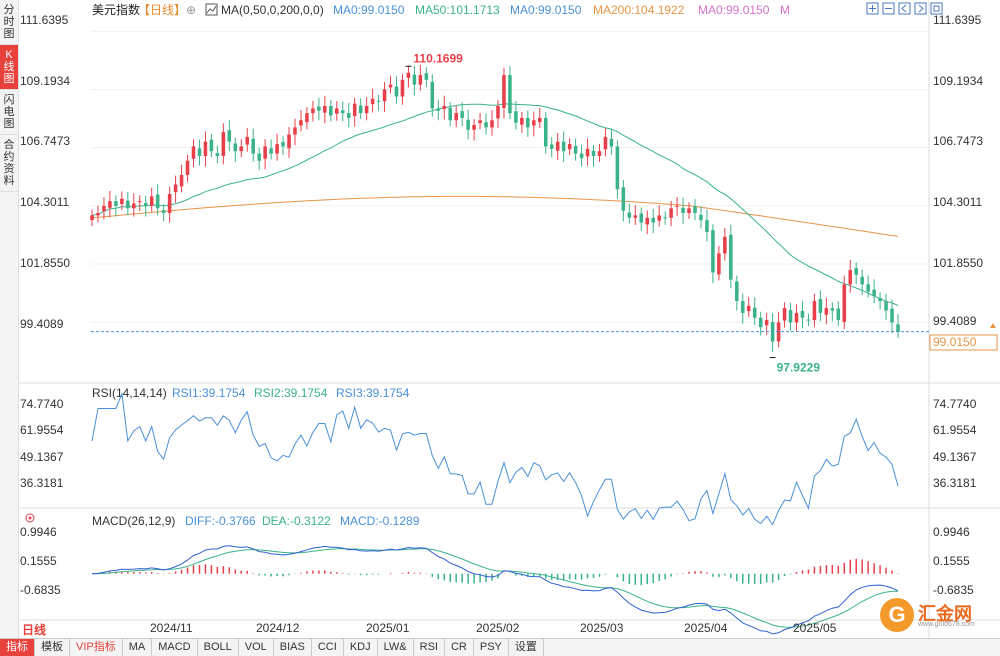 Image resolution: width=1000 pixels, height=656 pixels. What do you see at coordinates (993, 325) in the screenshot?
I see `current-price-arrow-icon` at bounding box center [993, 325].